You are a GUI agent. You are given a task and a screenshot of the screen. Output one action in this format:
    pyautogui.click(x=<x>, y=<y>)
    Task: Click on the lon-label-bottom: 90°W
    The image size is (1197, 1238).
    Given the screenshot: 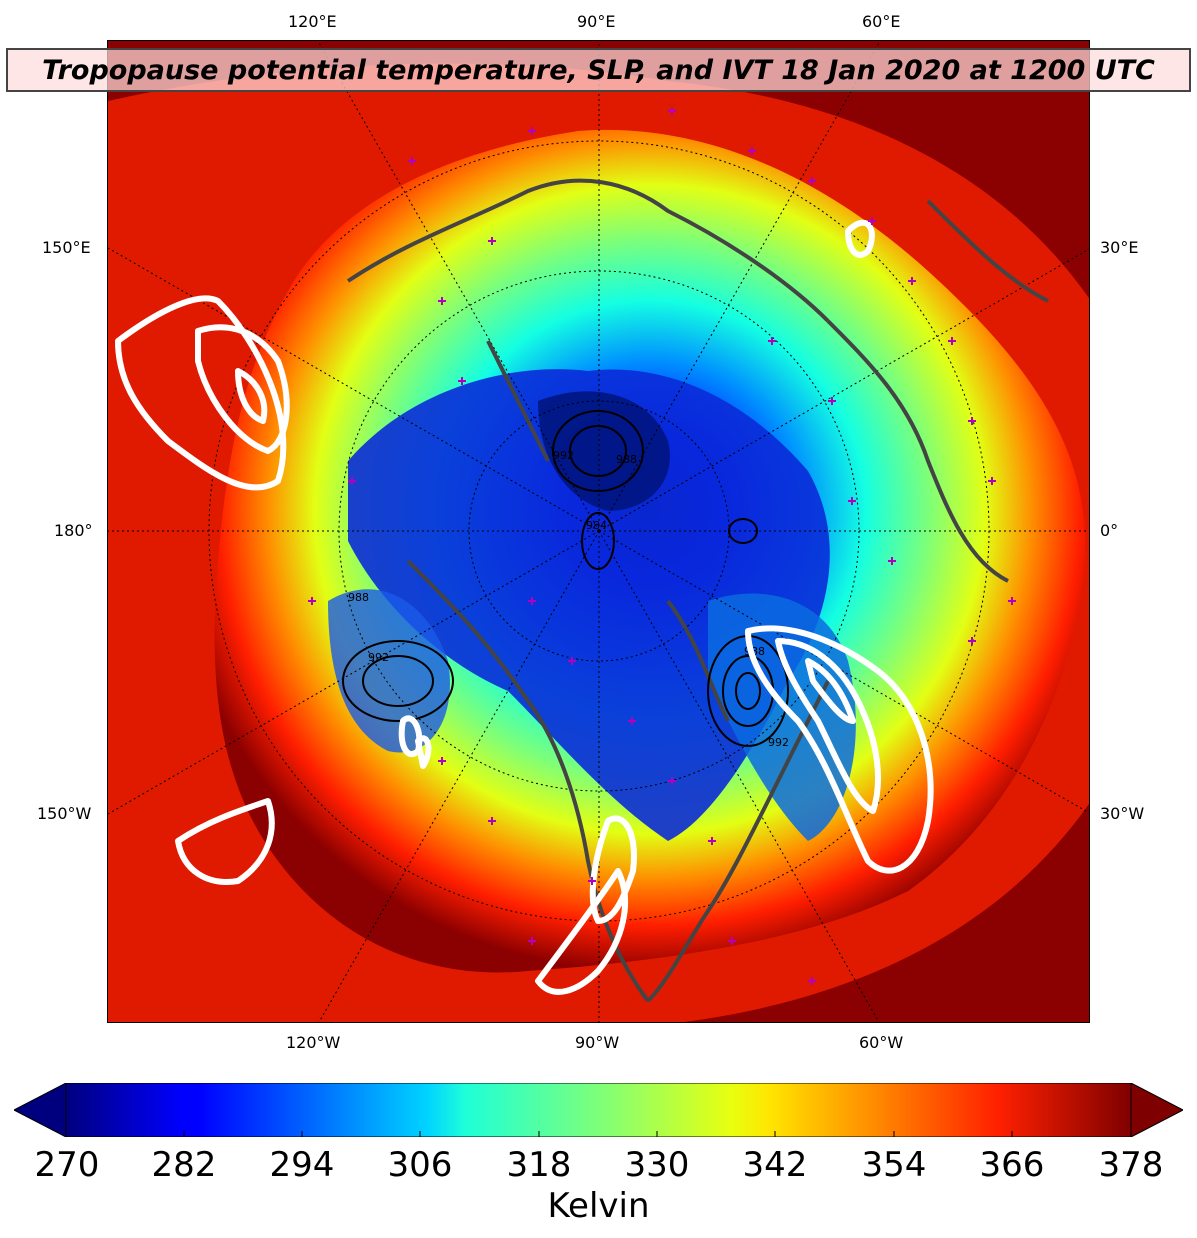 What is the action you would take?
    pyautogui.click(x=597, y=1042)
    